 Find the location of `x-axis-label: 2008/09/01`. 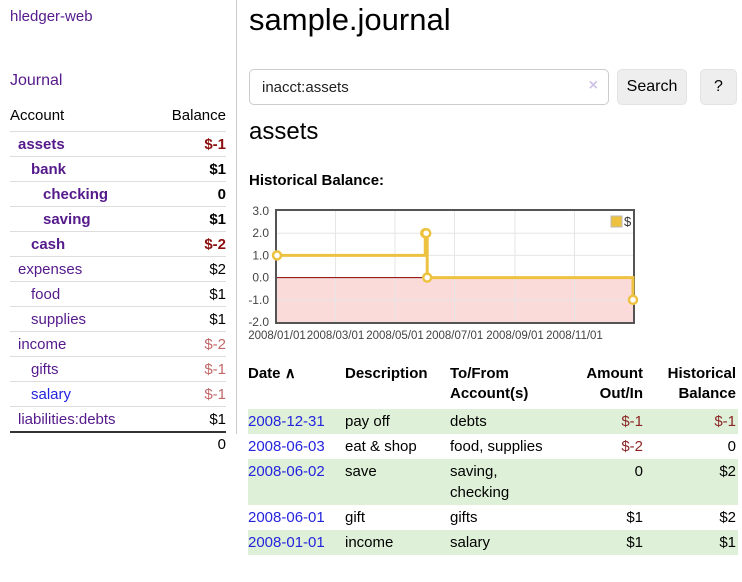

x-axis-label: 2008/09/01 is located at coordinates (515, 336).